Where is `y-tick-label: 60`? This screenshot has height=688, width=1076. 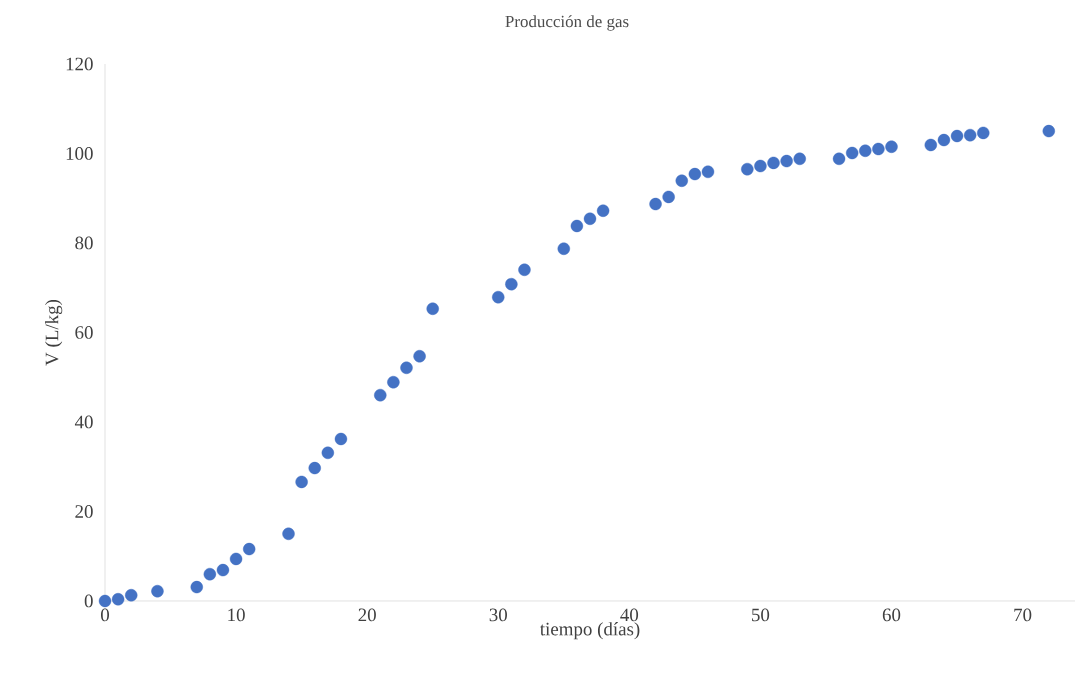 y-tick-label: 60 is located at coordinates (84, 332).